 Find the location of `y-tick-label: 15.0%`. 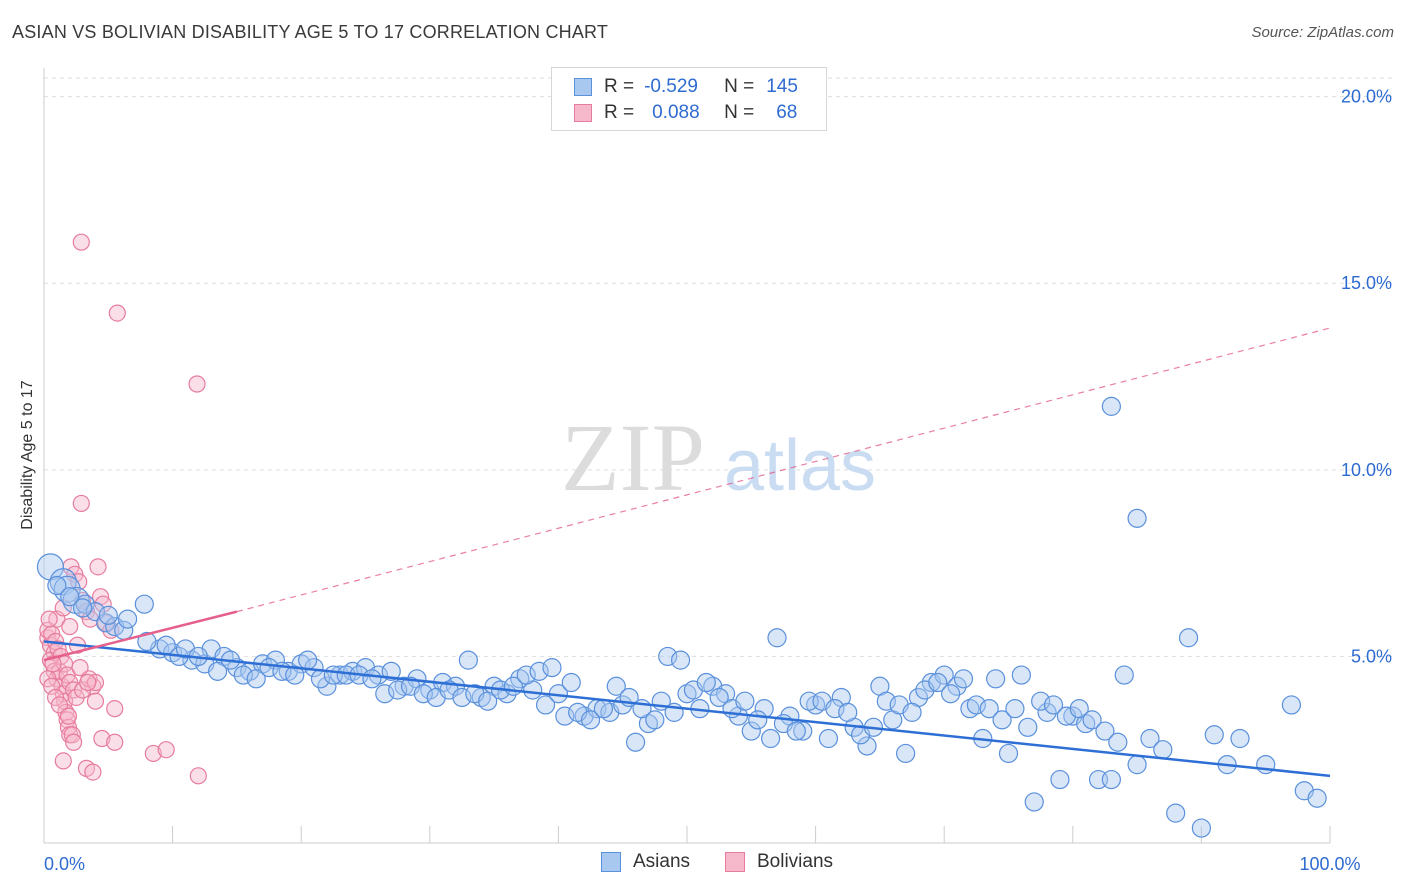

y-tick-label: 15.0% is located at coordinates (1366, 283).